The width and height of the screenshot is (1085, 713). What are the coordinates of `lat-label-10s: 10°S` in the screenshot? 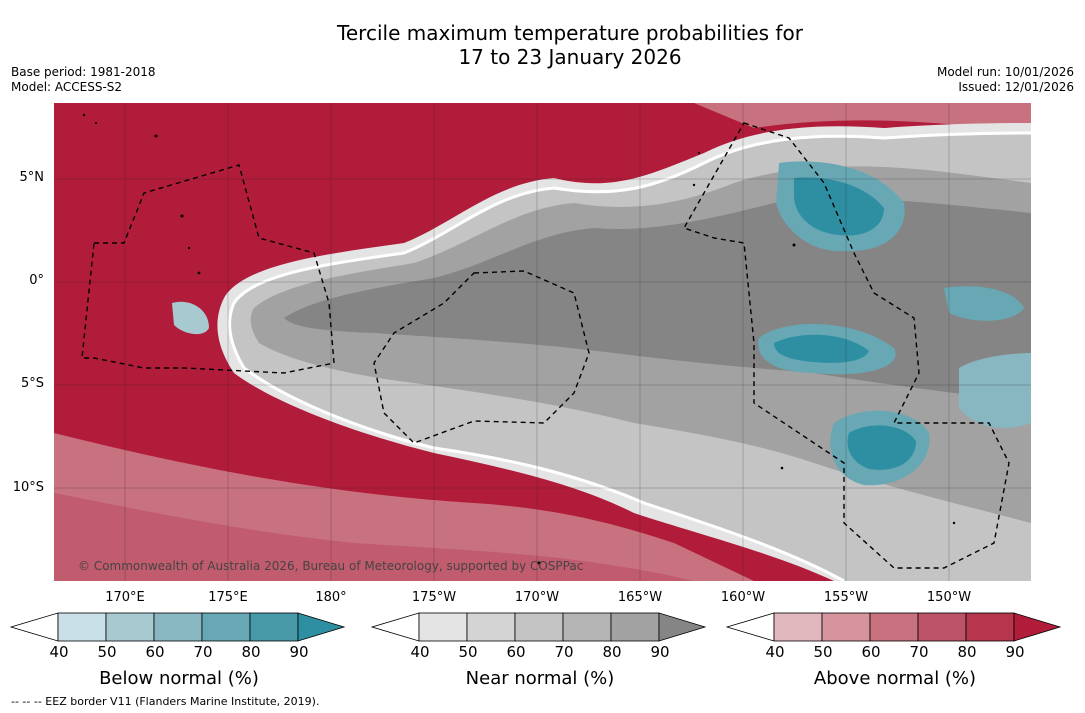 It's located at (28, 487).